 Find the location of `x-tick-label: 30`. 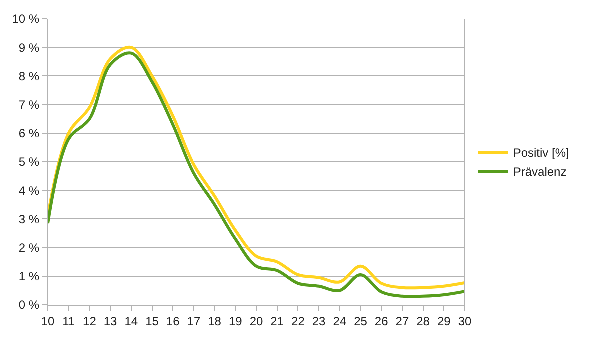

x-tick-label: 30 is located at coordinates (465, 321).